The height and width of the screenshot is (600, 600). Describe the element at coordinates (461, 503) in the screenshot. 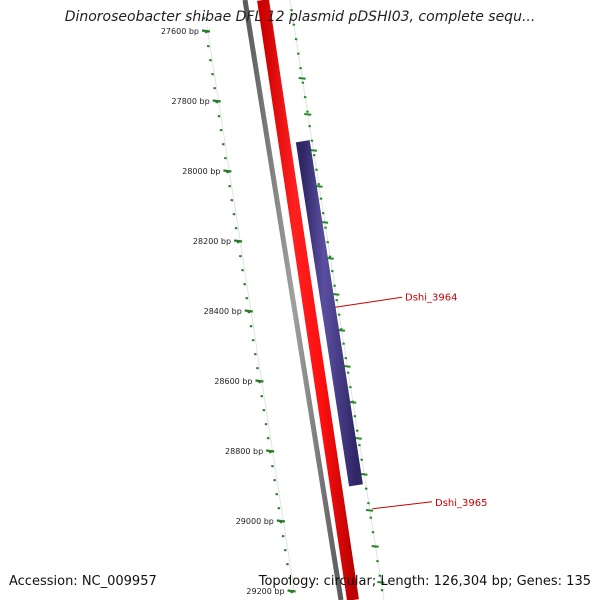

I see `gene-label: Dshi_3965` at that location.